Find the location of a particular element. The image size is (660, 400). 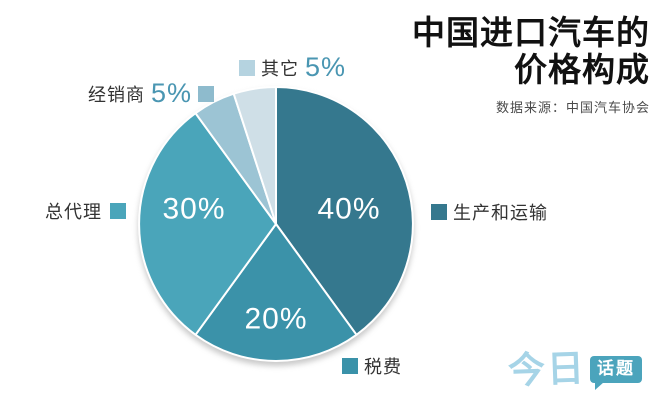

legend-item-jingxiaoshang: 经销商 5% is located at coordinates (151, 93).